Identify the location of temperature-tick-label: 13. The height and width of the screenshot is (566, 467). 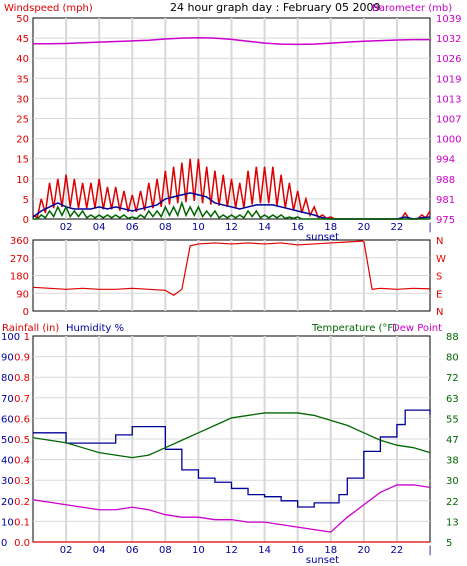
(452, 522).